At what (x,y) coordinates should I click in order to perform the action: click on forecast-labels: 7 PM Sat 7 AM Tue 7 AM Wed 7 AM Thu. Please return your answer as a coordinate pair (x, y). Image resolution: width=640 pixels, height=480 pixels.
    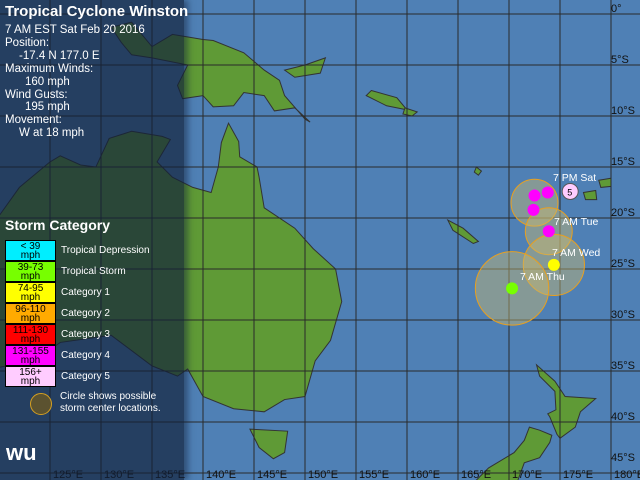
    Looking at the image, I should click on (560, 227).